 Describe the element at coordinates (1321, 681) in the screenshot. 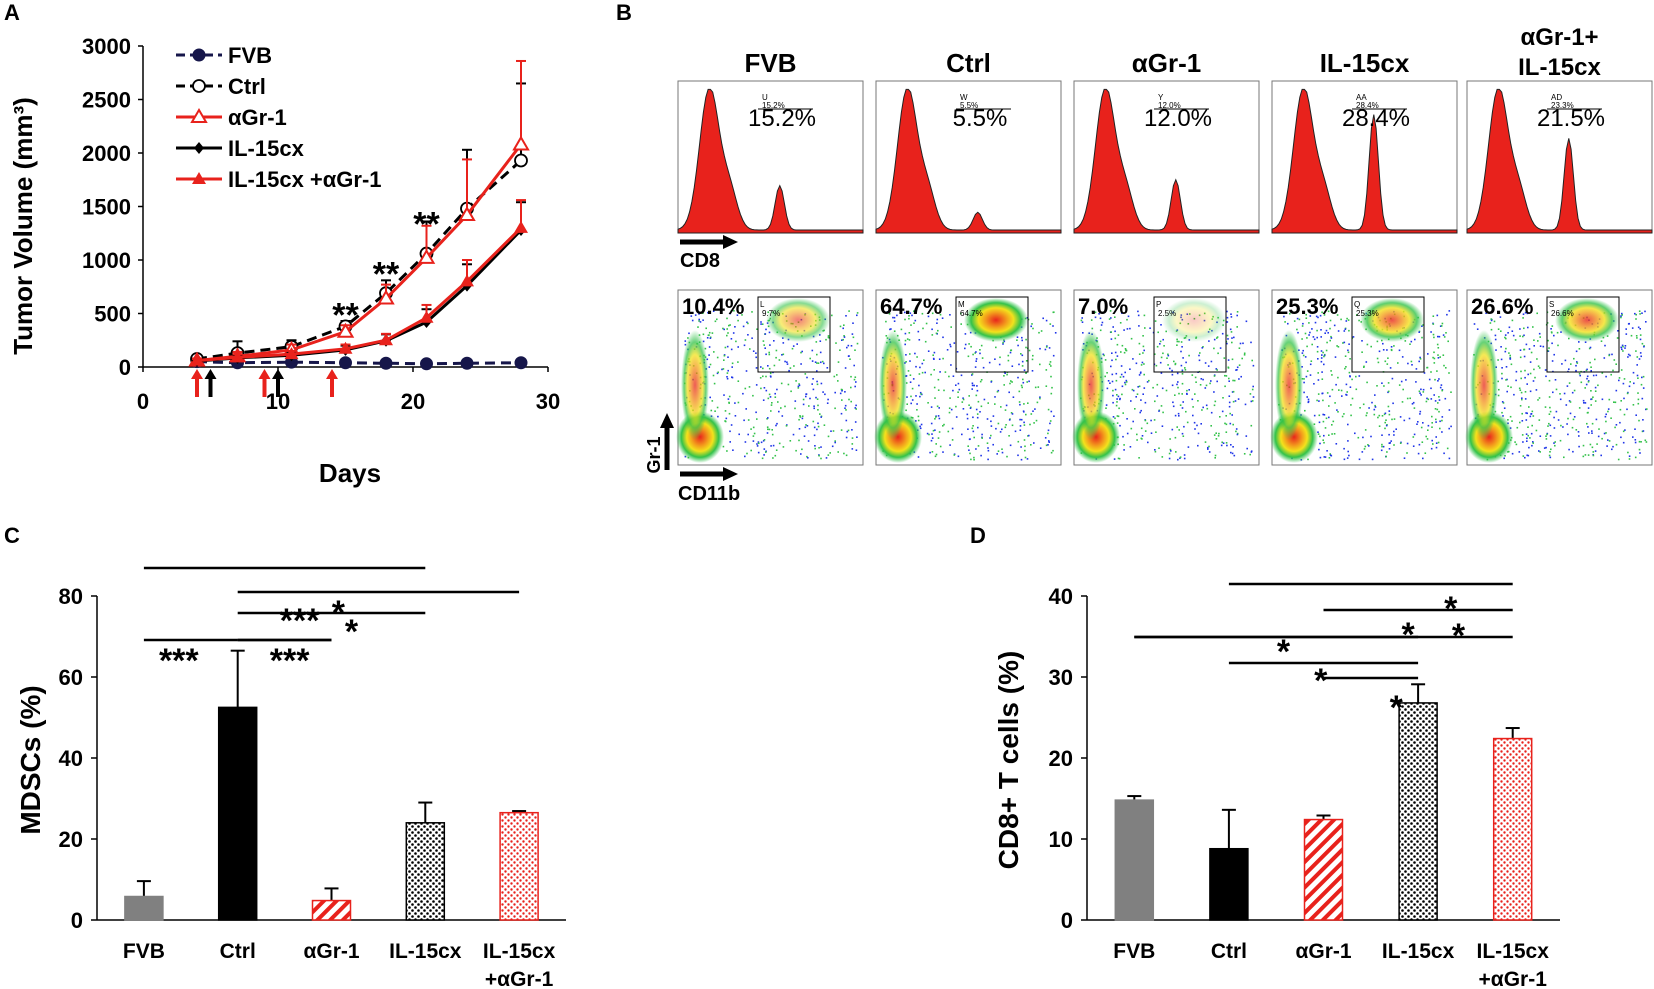

I see `significance-label: *` at that location.